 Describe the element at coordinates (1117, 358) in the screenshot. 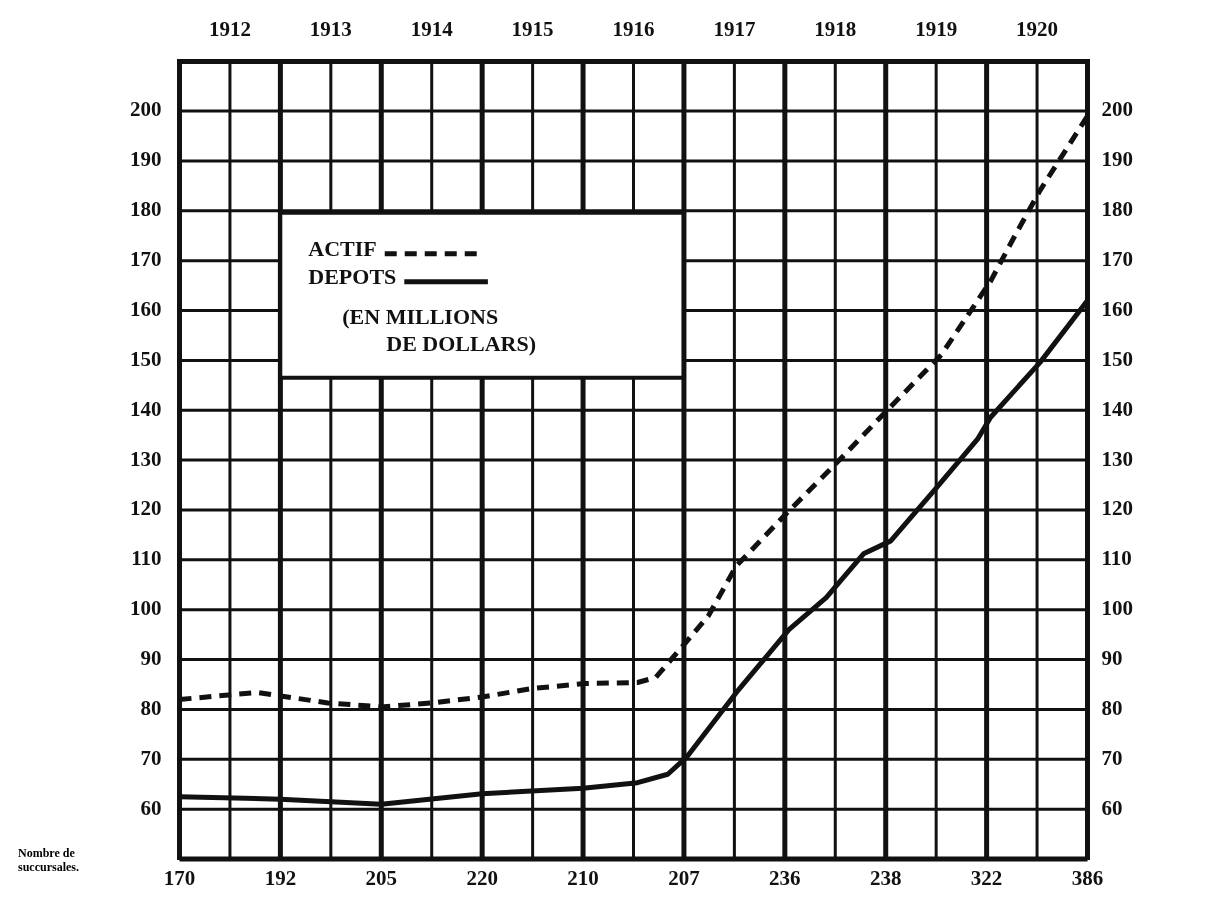

I see `y2-tick-label: 150` at that location.